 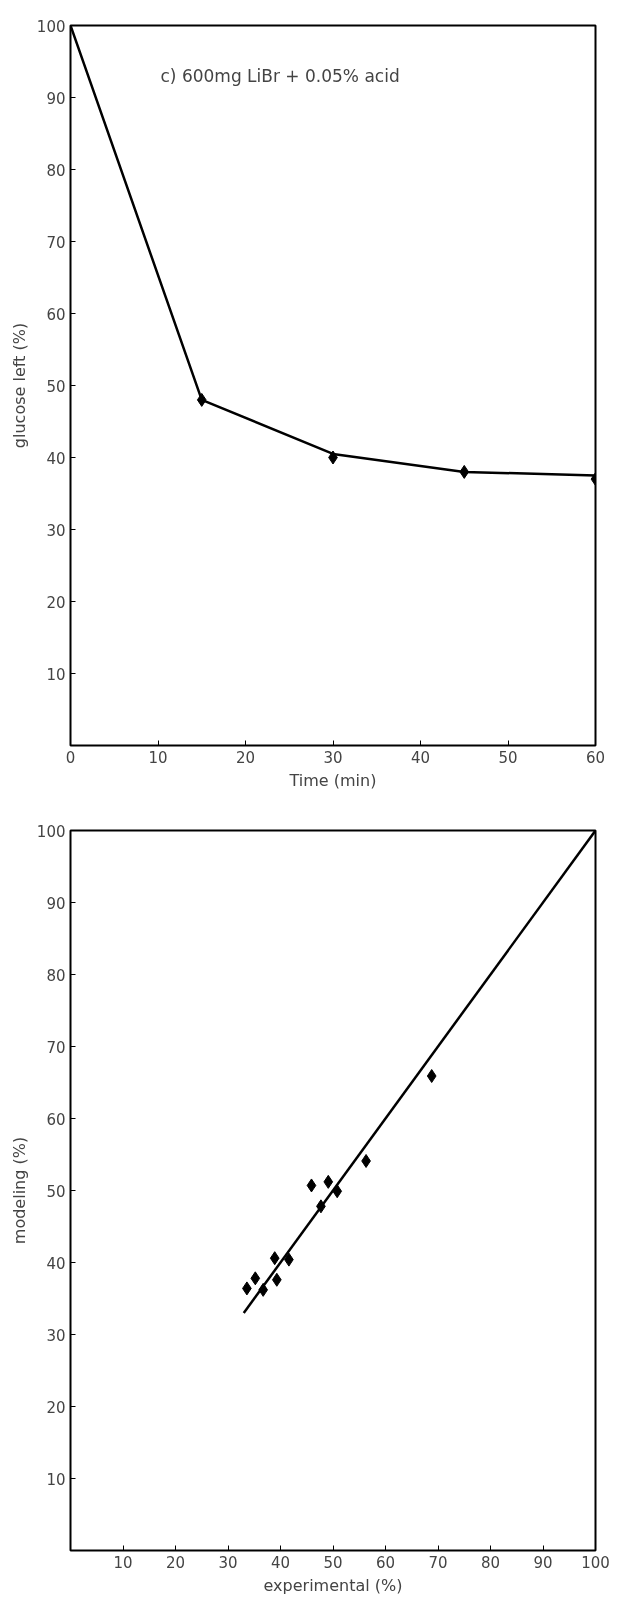 What do you see at coordinates (70, 757) in the screenshot?
I see `x-tick-label: 0` at bounding box center [70, 757].